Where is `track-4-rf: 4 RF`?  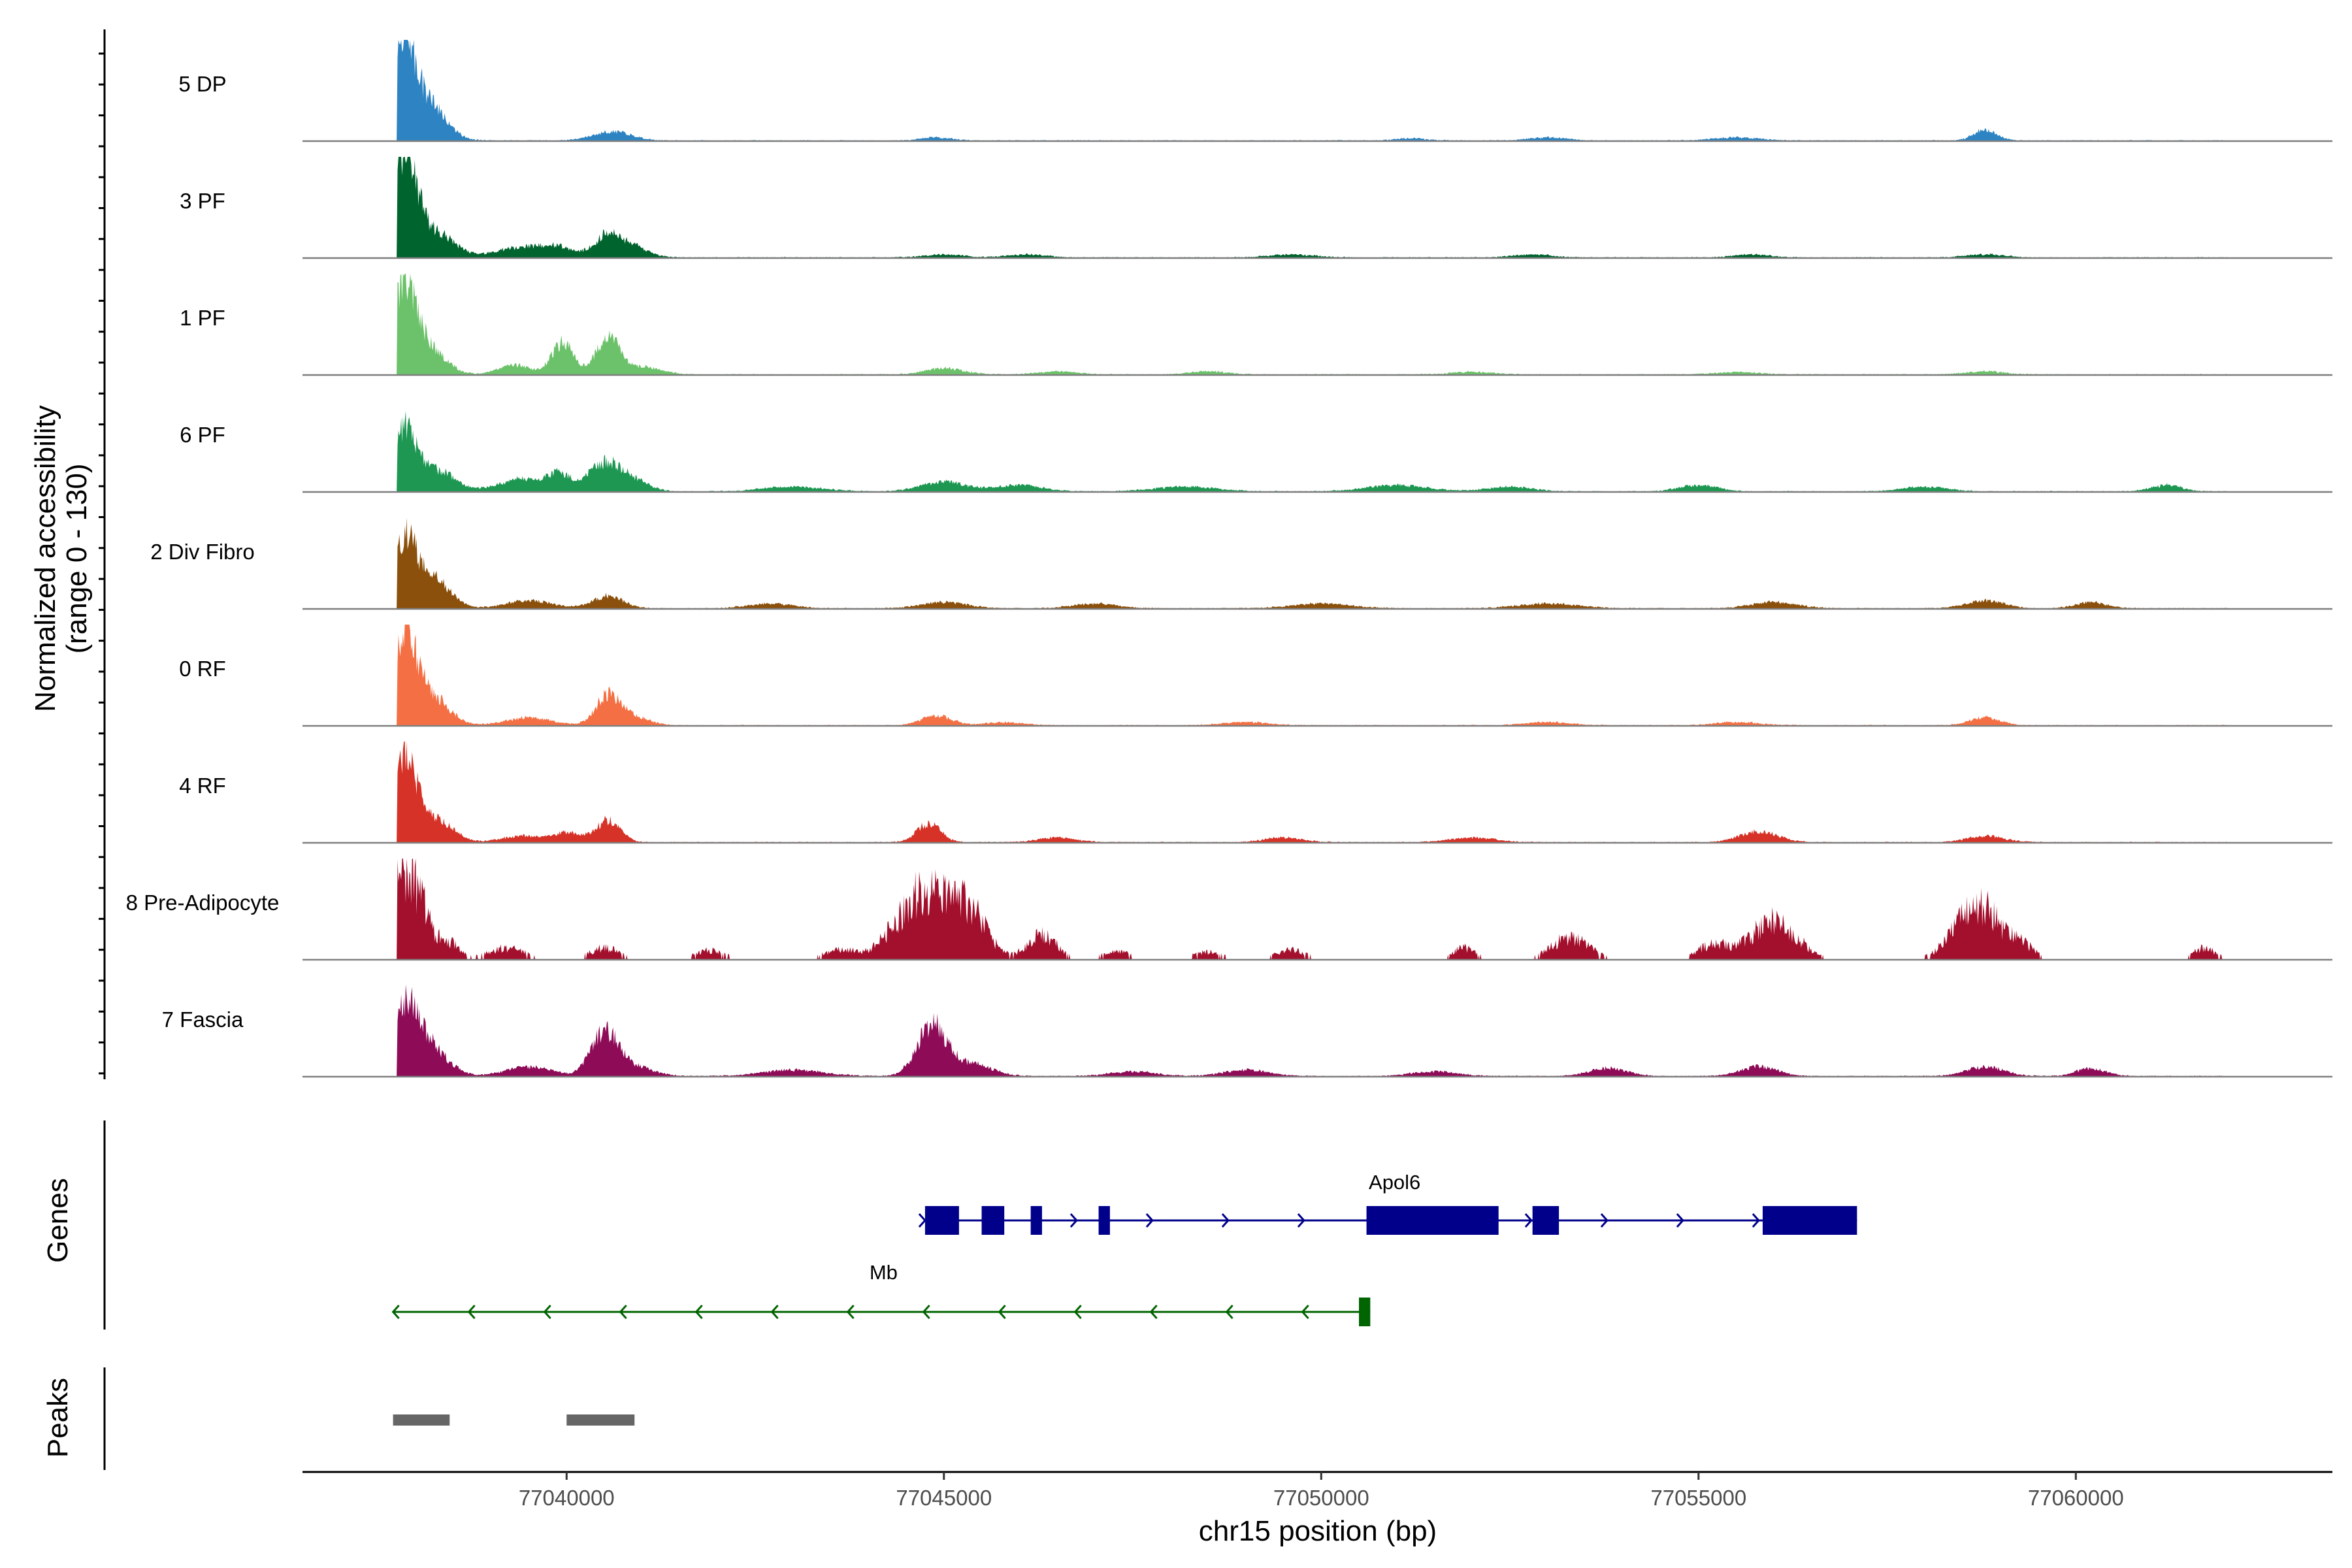
track-4-rf: 4 RF is located at coordinates (1255, 793).